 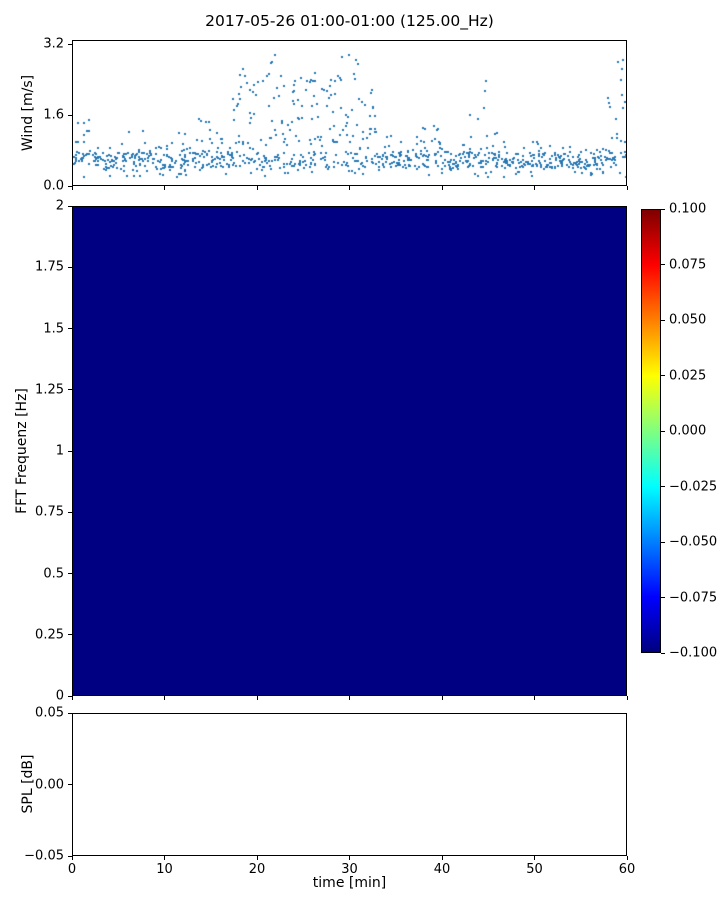 What do you see at coordinates (53, 573) in the screenshot?
I see `fft-ytick-label: 0.5` at bounding box center [53, 573].